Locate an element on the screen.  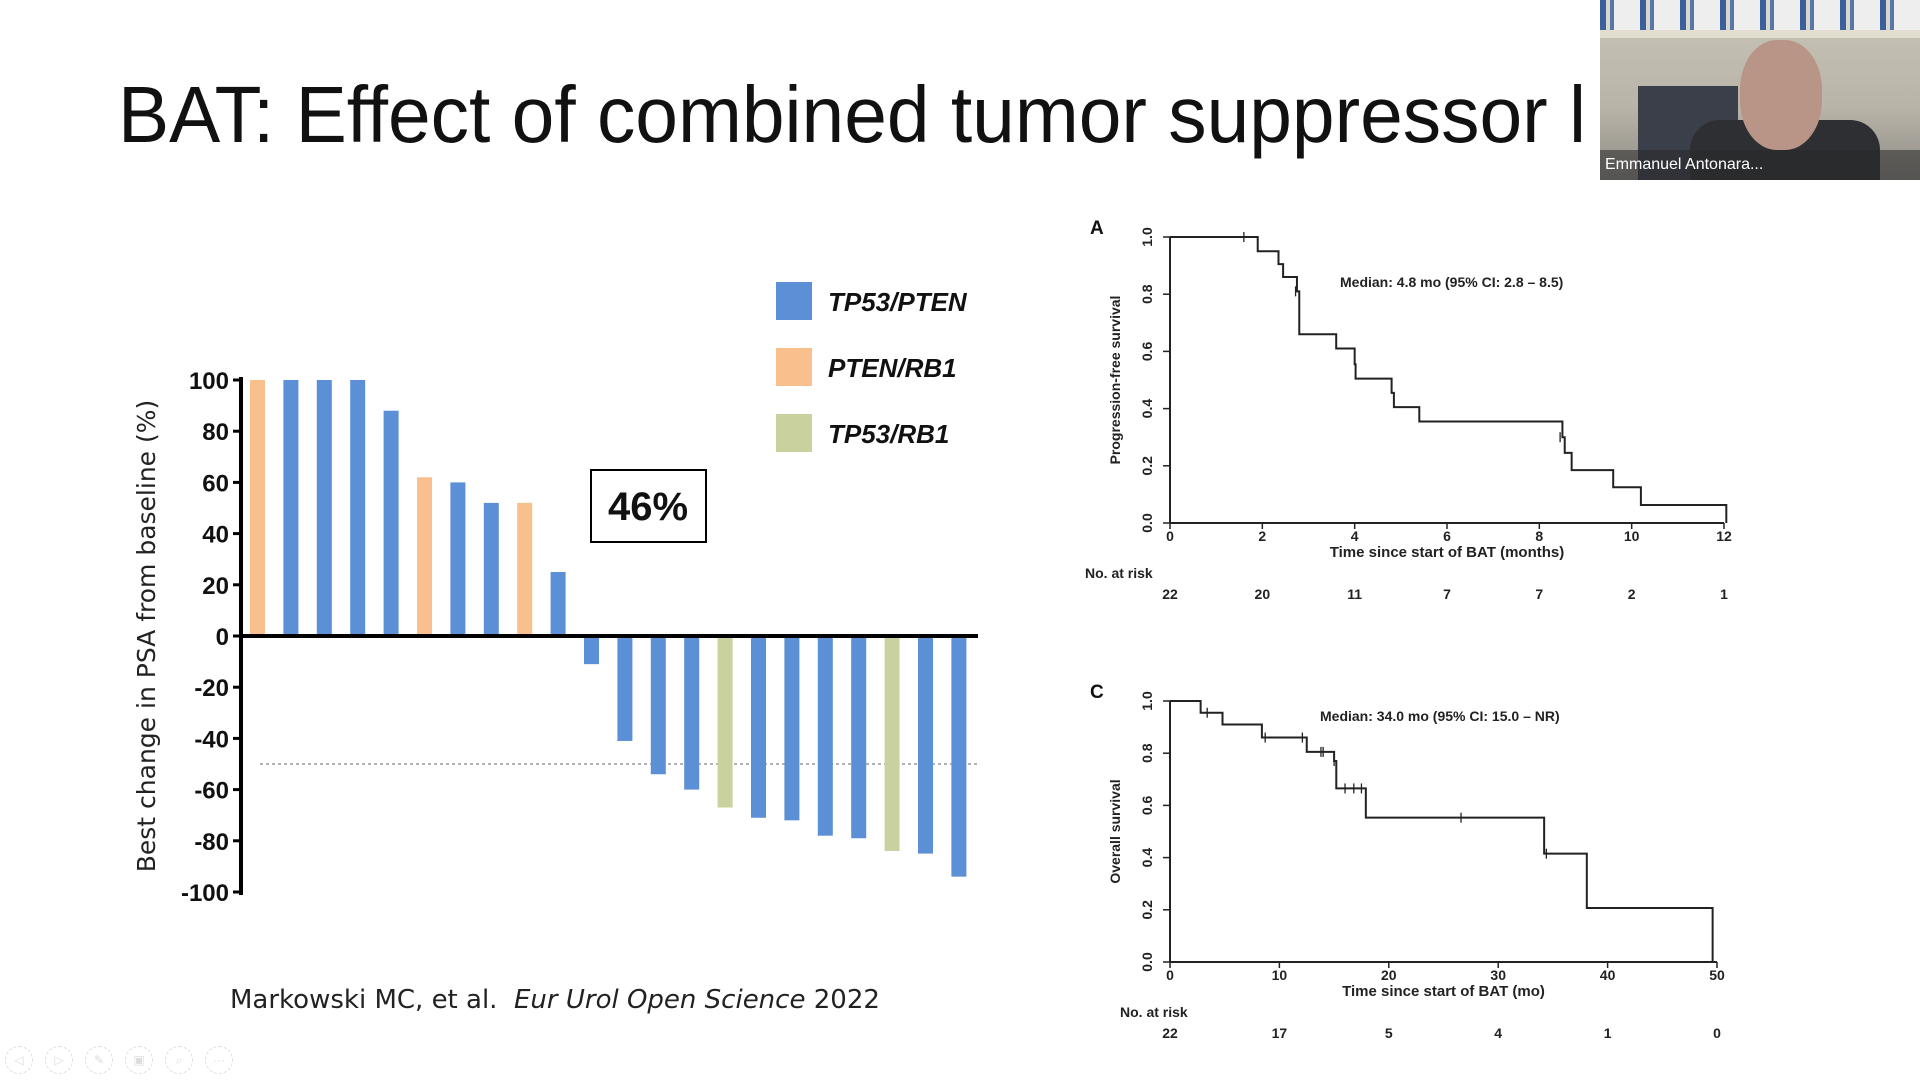
shelf-image is located at coordinates (1760, 34).